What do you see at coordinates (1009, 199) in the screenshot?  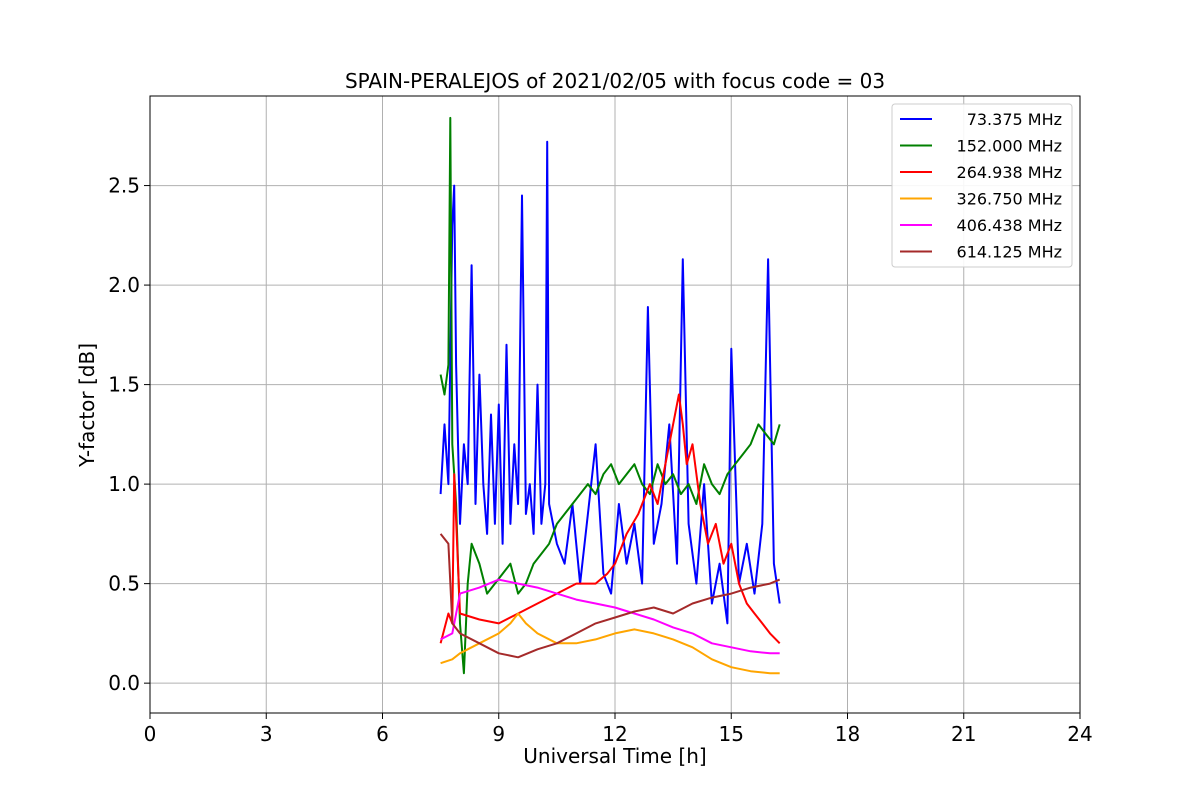 I see `legend-label: 326.750 MHz` at bounding box center [1009, 199].